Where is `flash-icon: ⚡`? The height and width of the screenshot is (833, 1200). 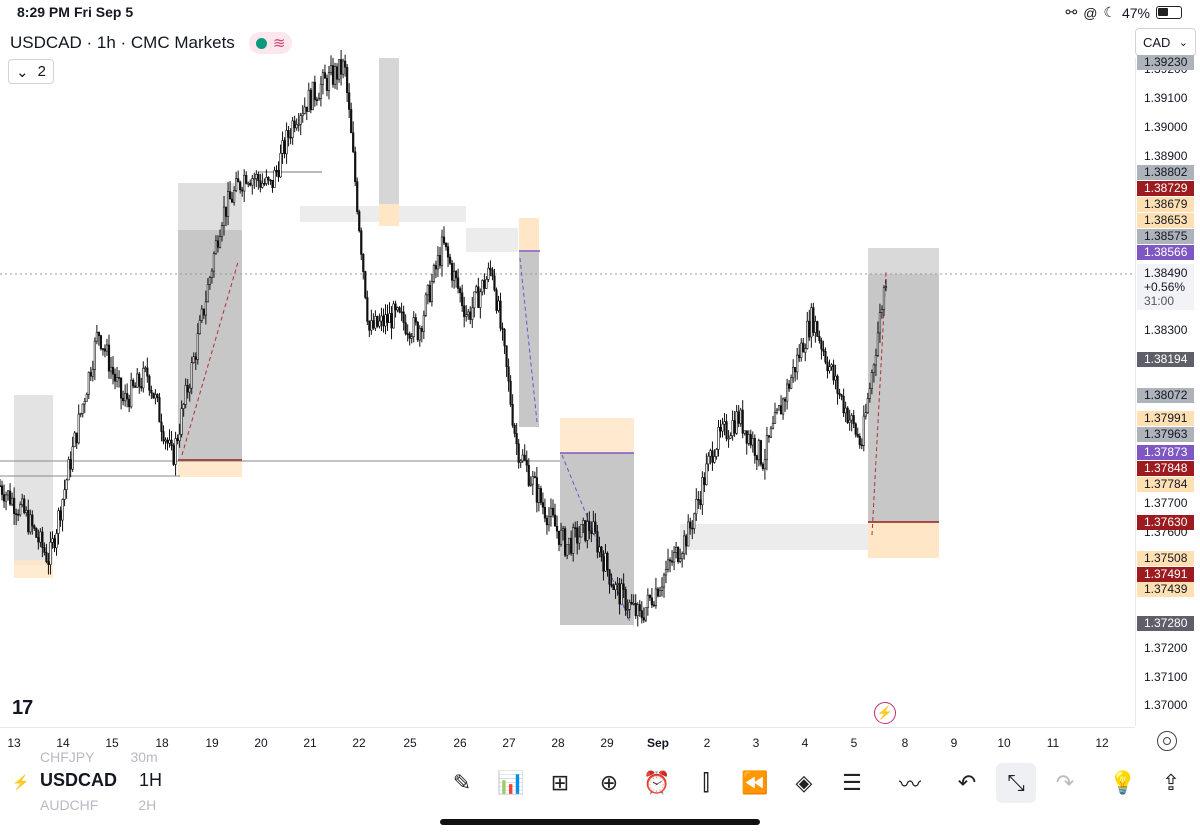
flash-icon: ⚡ is located at coordinates (885, 713).